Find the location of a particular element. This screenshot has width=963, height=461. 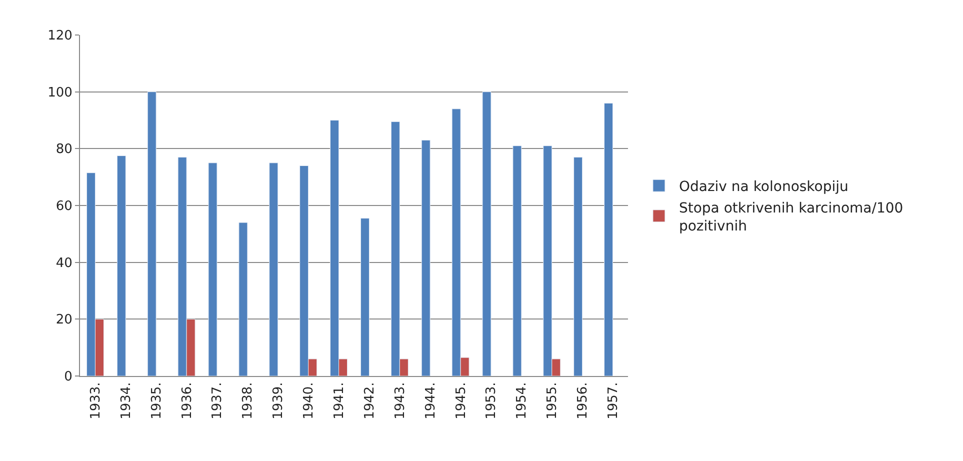

x-tick-label: 1953. is located at coordinates (492, 401).